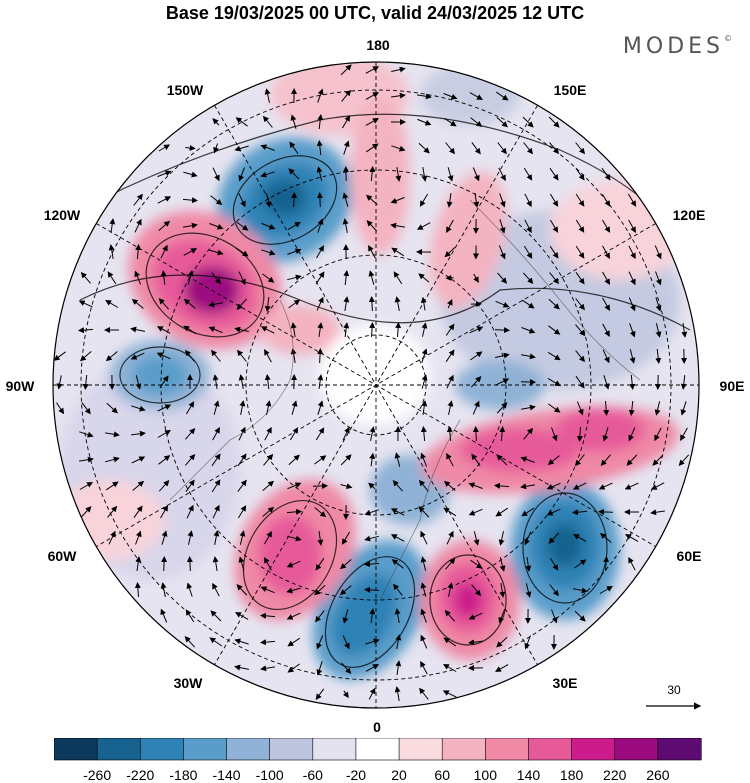  Describe the element at coordinates (62, 215) in the screenshot. I see `lon-label-120w: 120W` at that location.